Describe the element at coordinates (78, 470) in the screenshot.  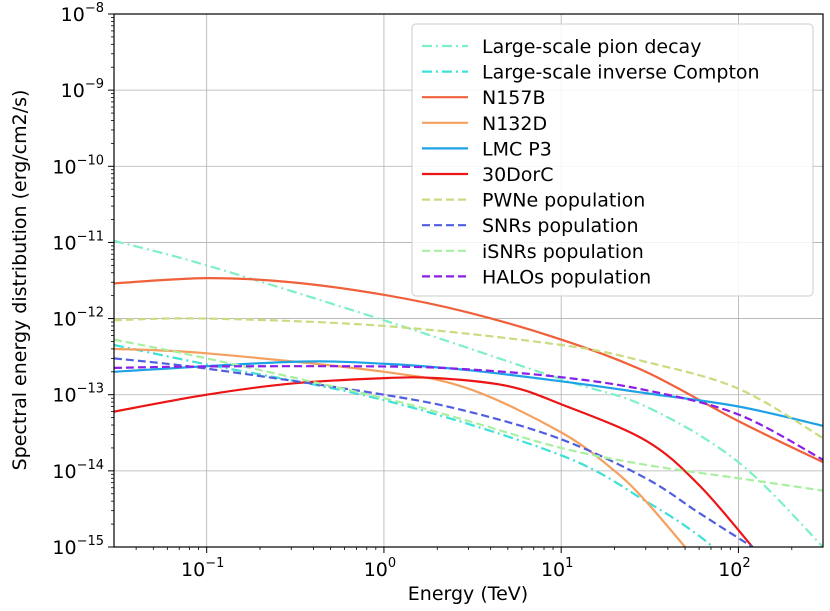
I see `y-tick-label: 10⁻¹⁴` at that location.